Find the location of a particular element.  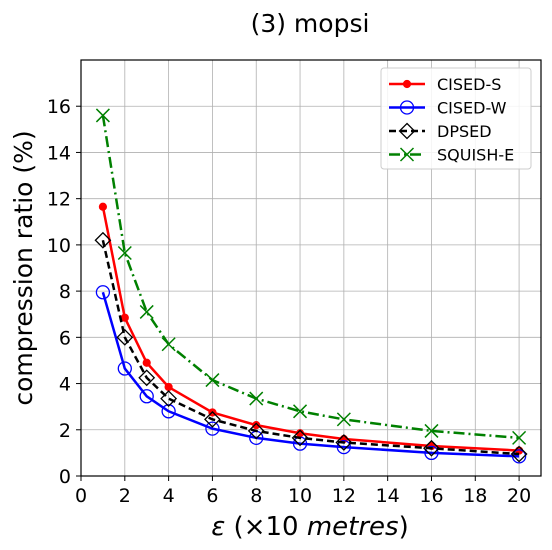

x-tick-label: 6 is located at coordinates (212, 496).